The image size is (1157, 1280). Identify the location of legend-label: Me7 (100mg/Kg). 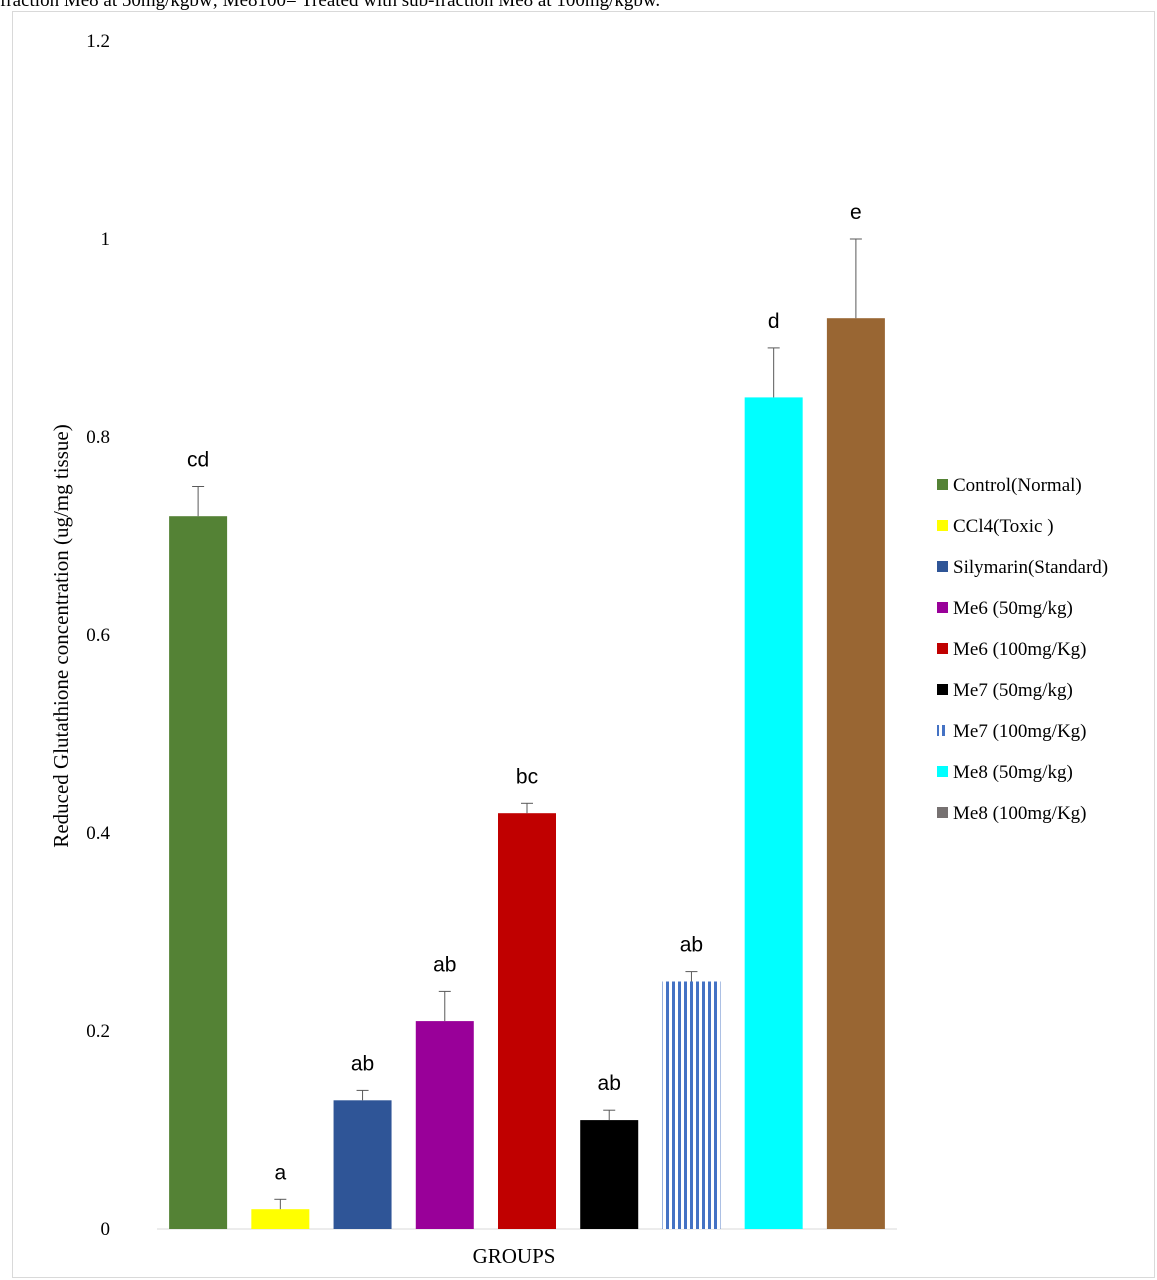
(1020, 731).